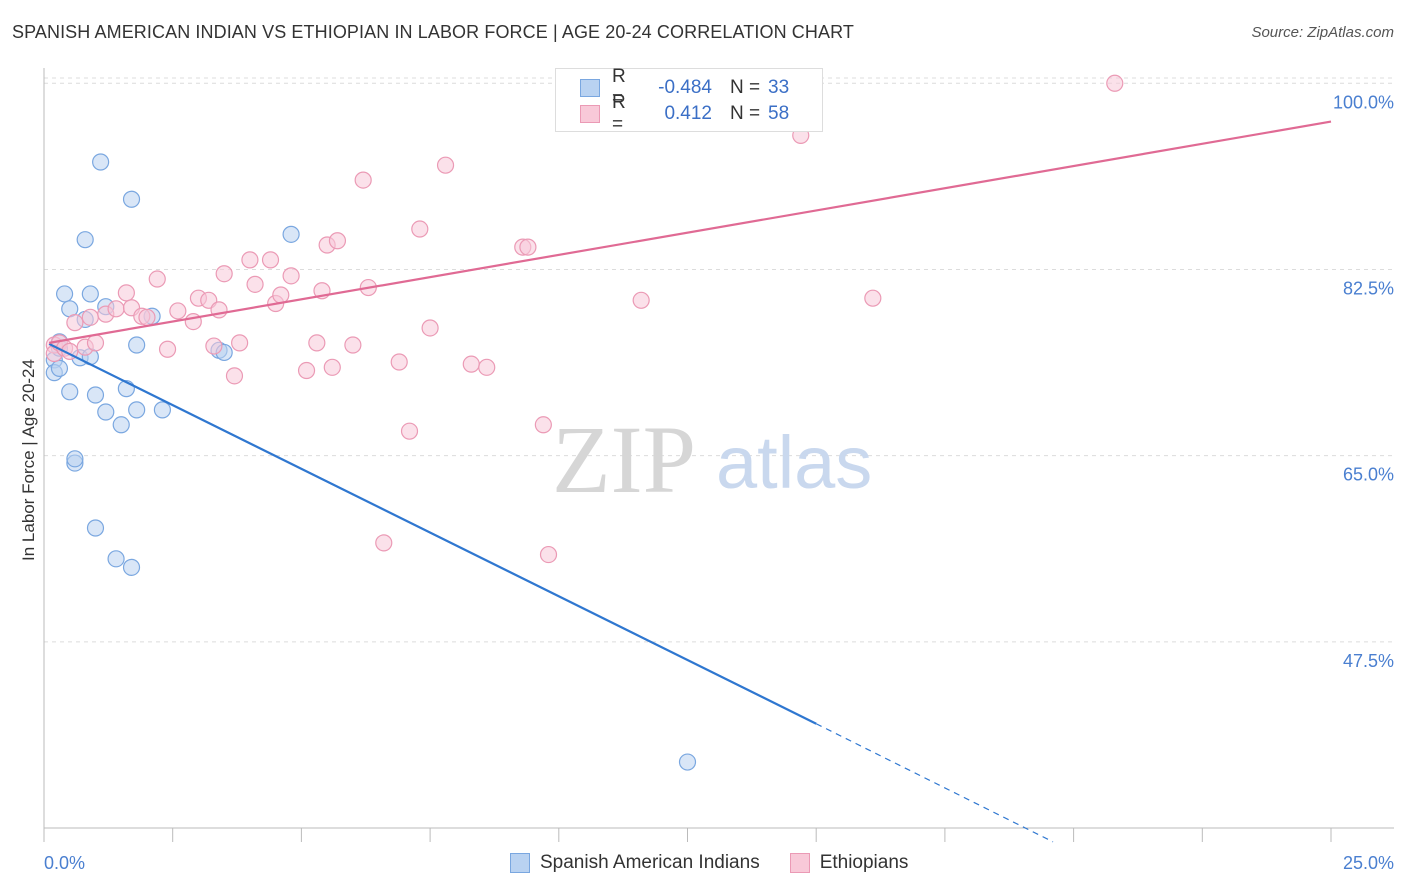  I want to click on r-value: -0.484, so click(685, 87).